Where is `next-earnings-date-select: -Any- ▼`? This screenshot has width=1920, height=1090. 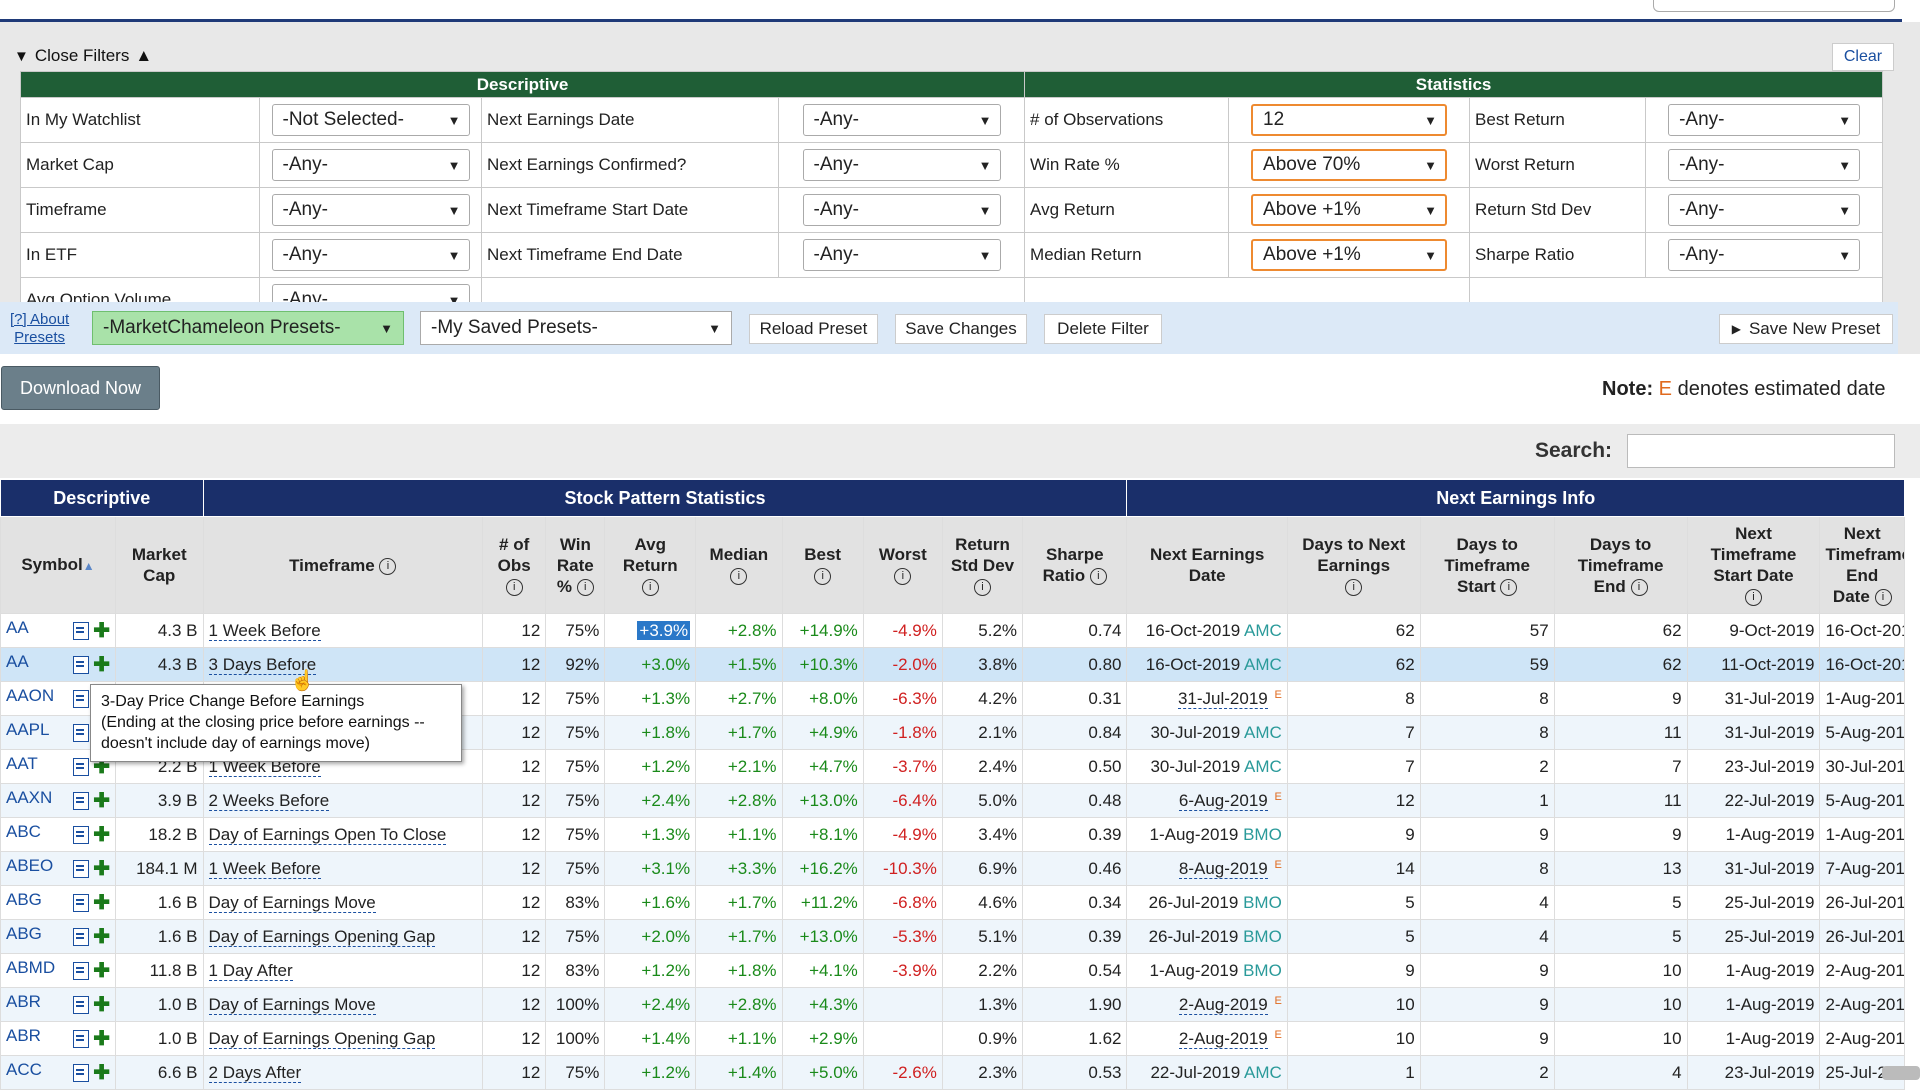
next-earnings-date-select: -Any- ▼ is located at coordinates (901, 120).